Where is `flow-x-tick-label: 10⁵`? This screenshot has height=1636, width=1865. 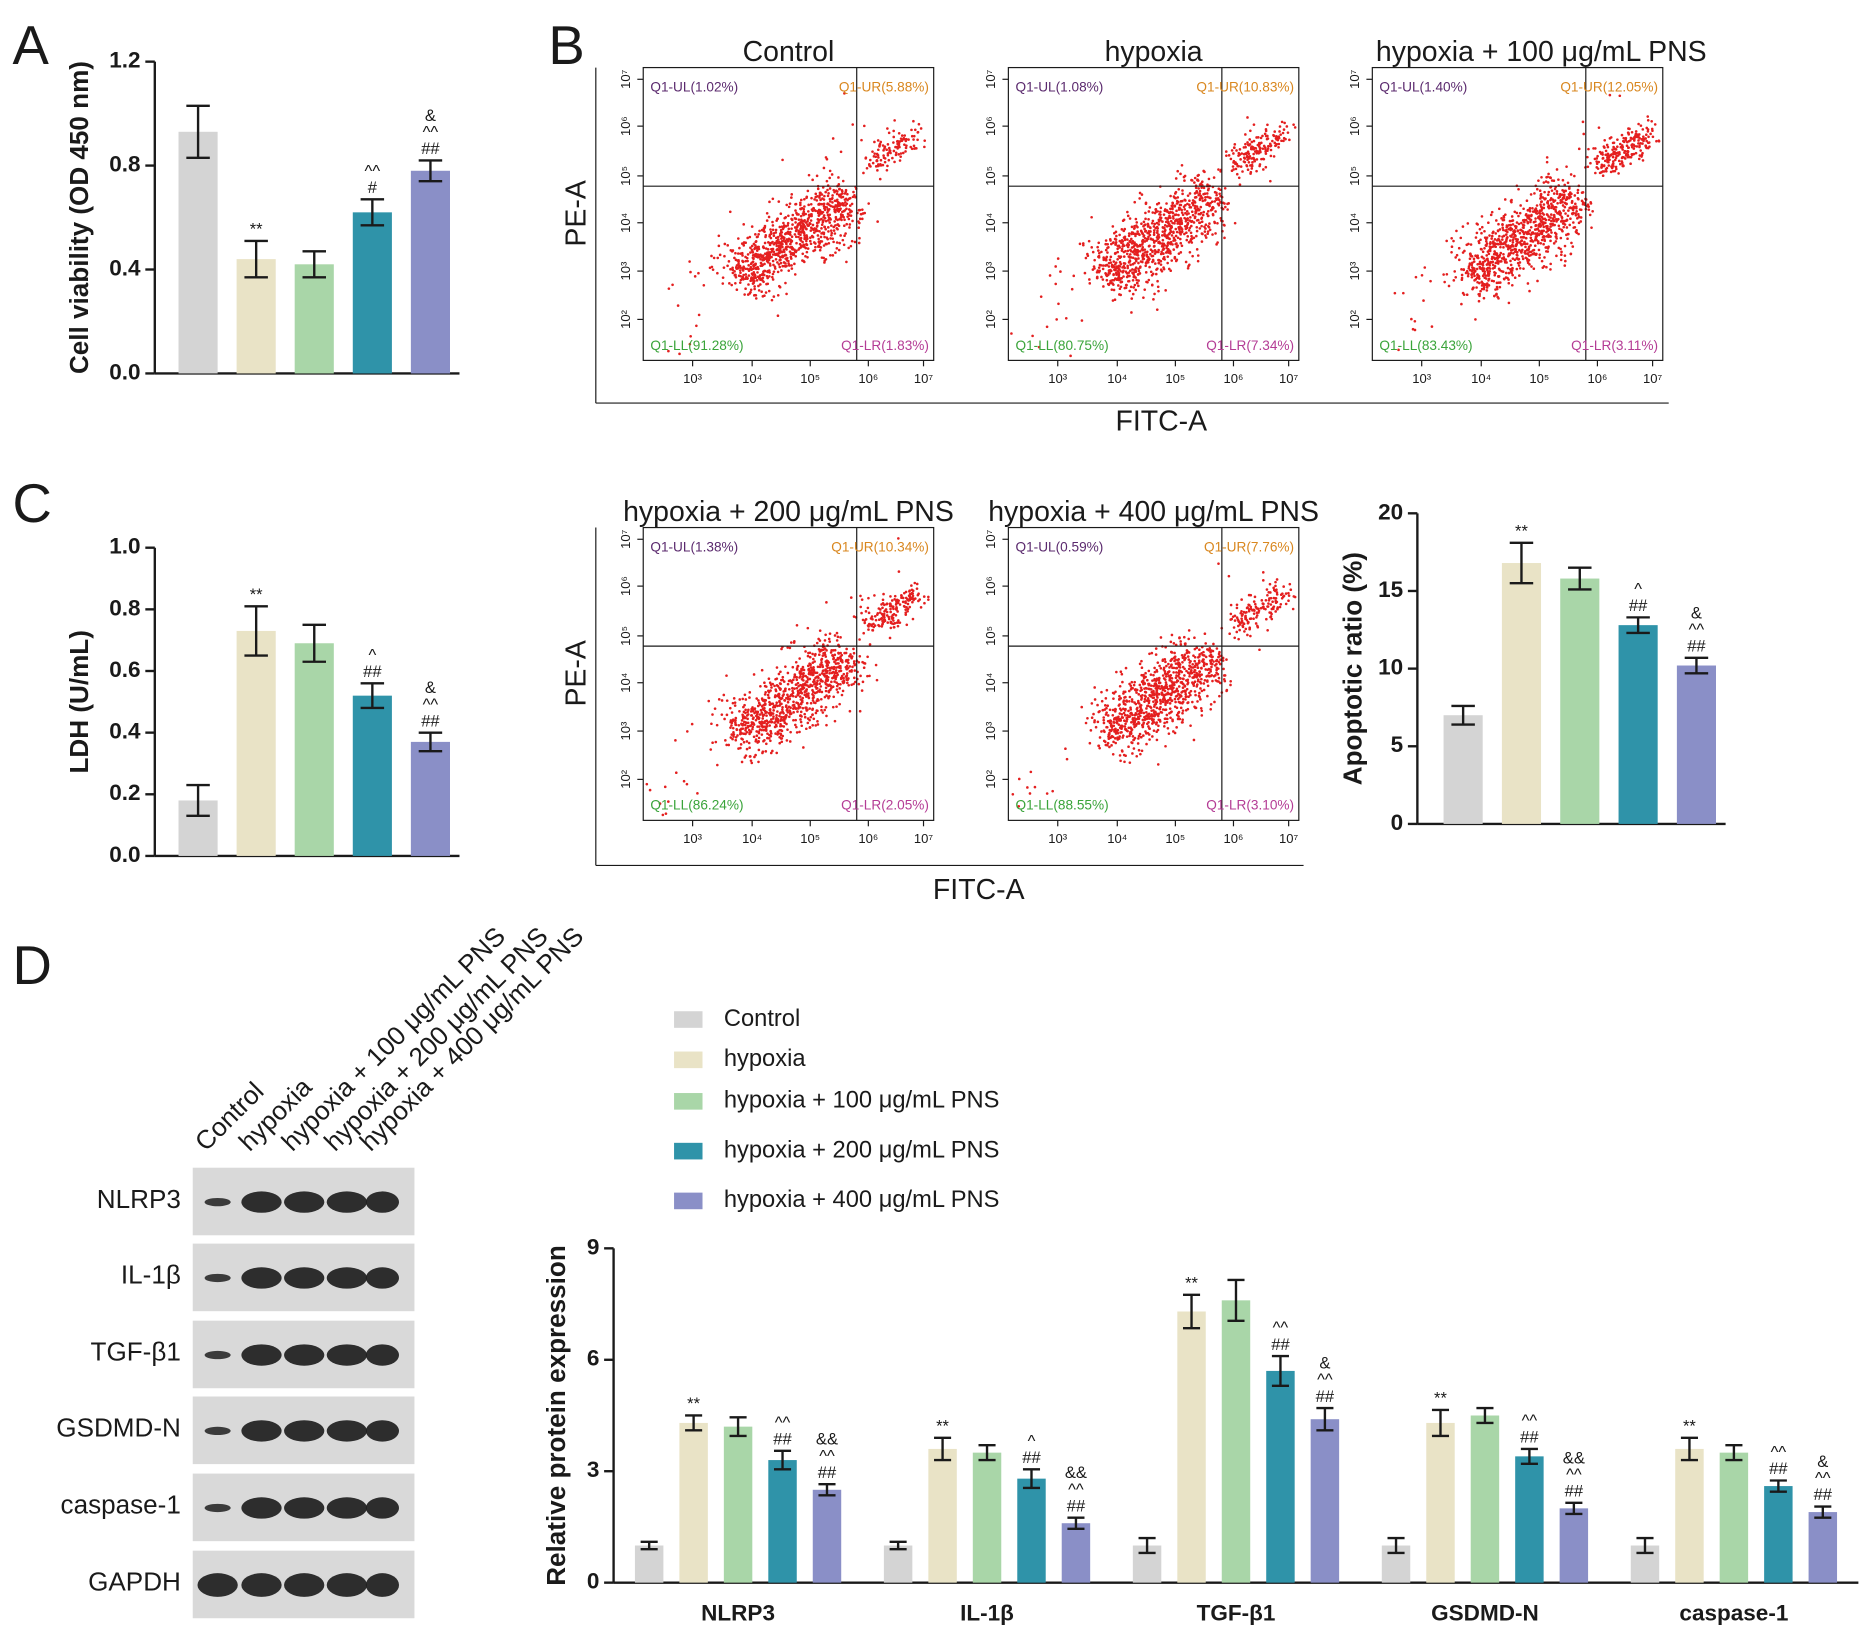
flow-x-tick-label: 10⁵ is located at coordinates (1175, 378).